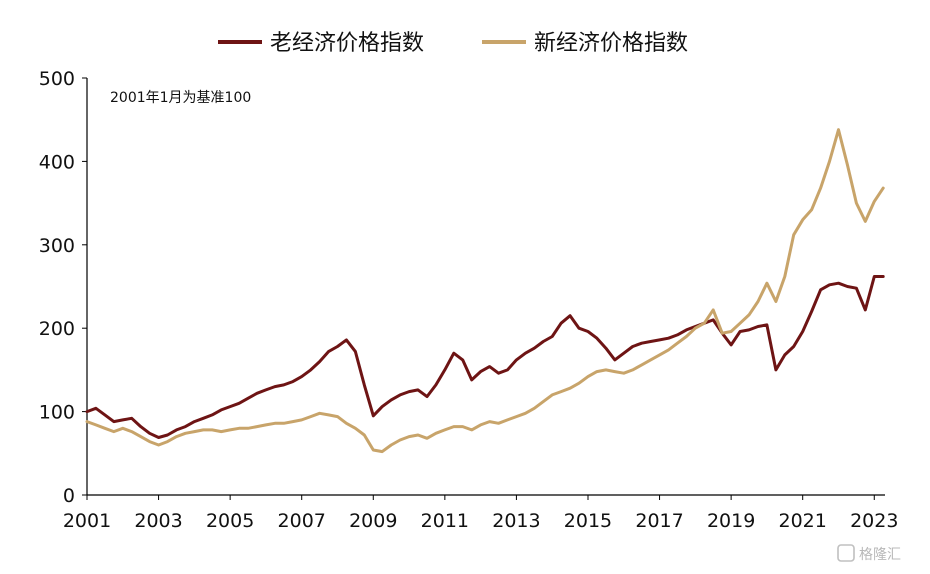 This screenshot has height=574, width=930. Describe the element at coordinates (731, 521) in the screenshot. I see `x-tick-label: 2019` at that location.